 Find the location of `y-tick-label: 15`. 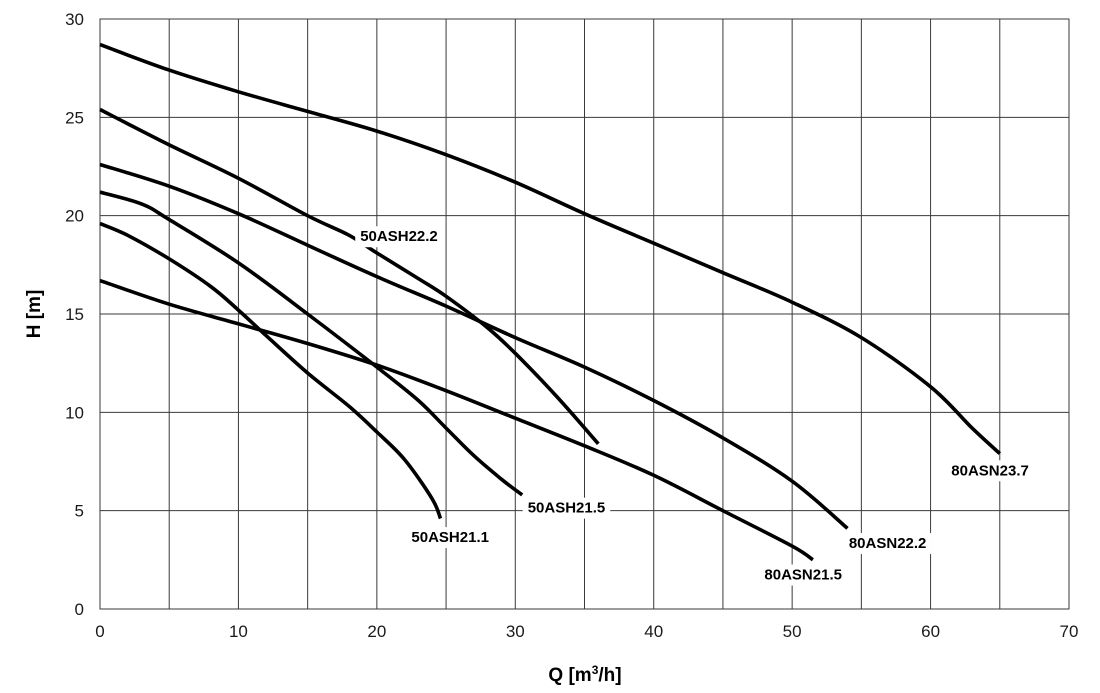

y-tick-label: 15 is located at coordinates (74, 314).